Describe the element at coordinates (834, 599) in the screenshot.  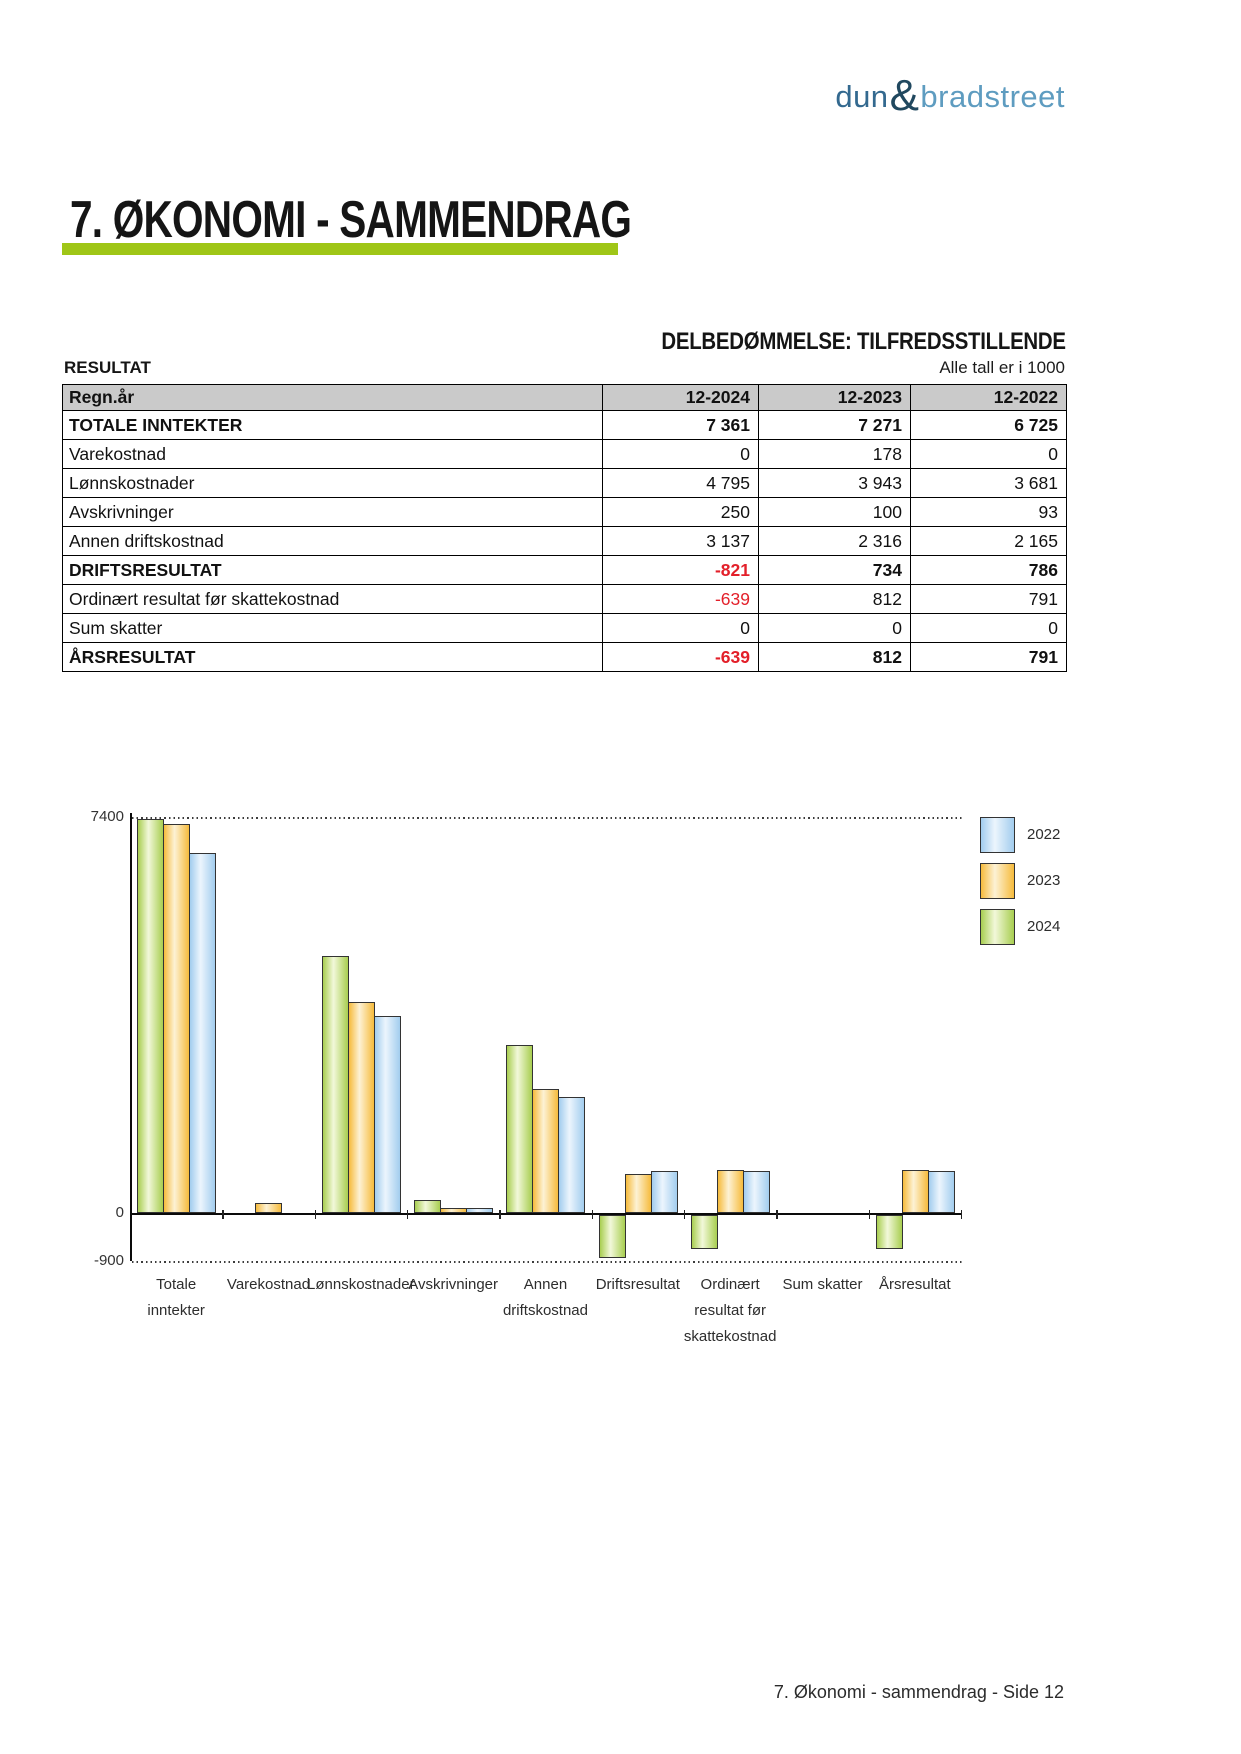
I see `row-value: 812` at that location.